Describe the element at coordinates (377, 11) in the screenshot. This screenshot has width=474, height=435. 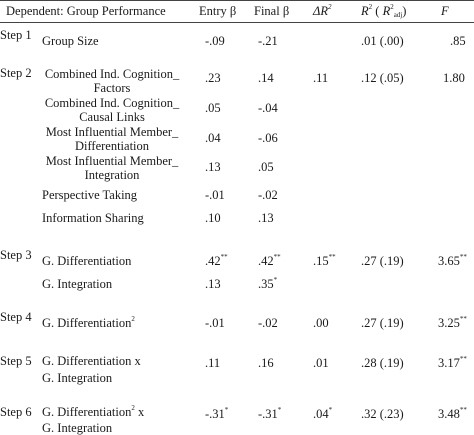
I see `header-r2-open: (` at that location.